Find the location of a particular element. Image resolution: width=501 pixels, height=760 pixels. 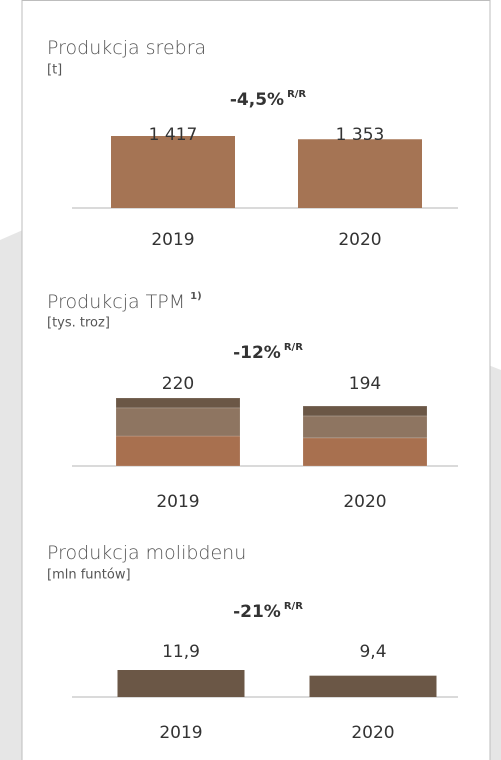

change-label: -4,5% R/R is located at coordinates (268, 99).